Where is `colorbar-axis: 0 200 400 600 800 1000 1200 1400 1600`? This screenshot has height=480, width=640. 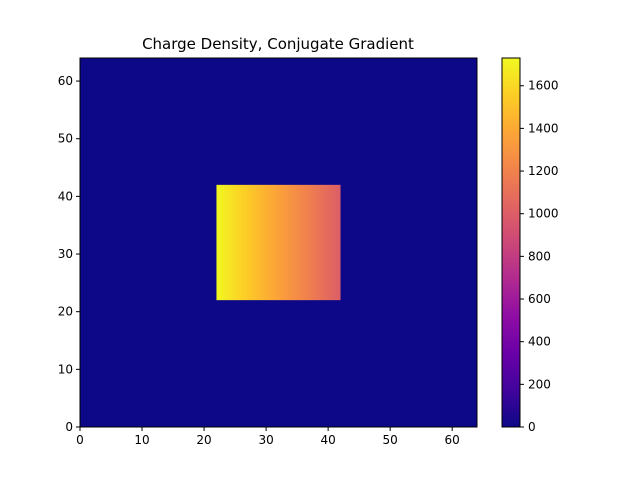 colorbar-axis: 0 200 400 600 800 1000 1200 1400 1600 is located at coordinates (539, 256).